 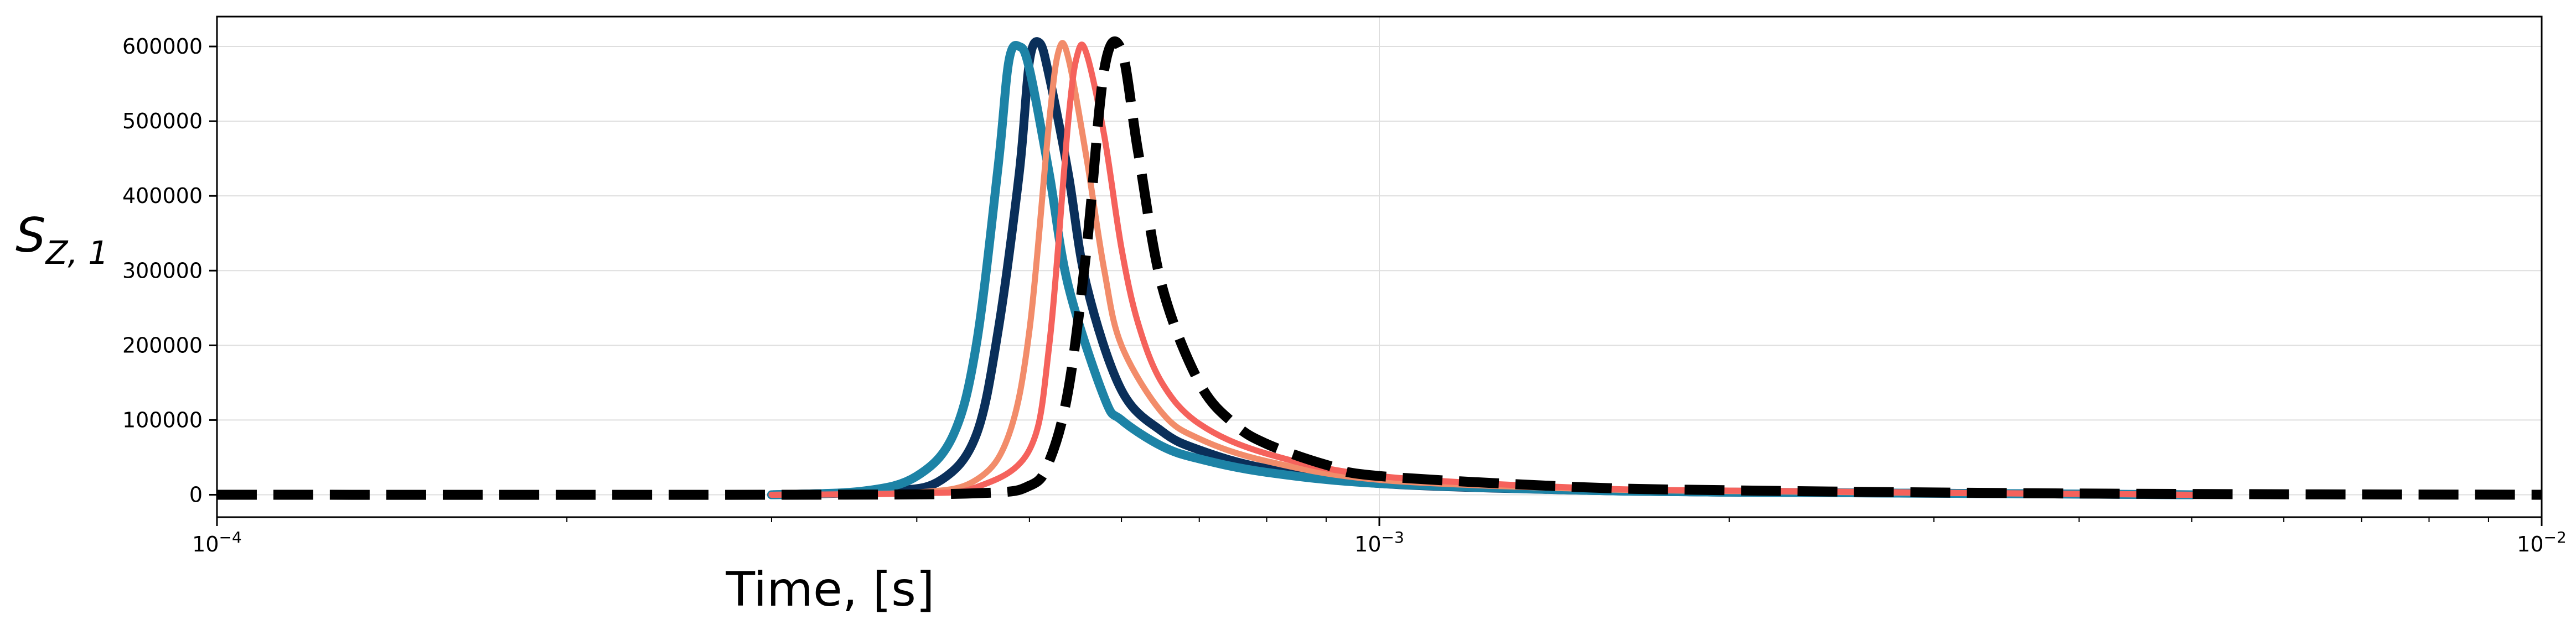 I want to click on x-tick-label: 10⁻⁴, so click(x=217, y=542).